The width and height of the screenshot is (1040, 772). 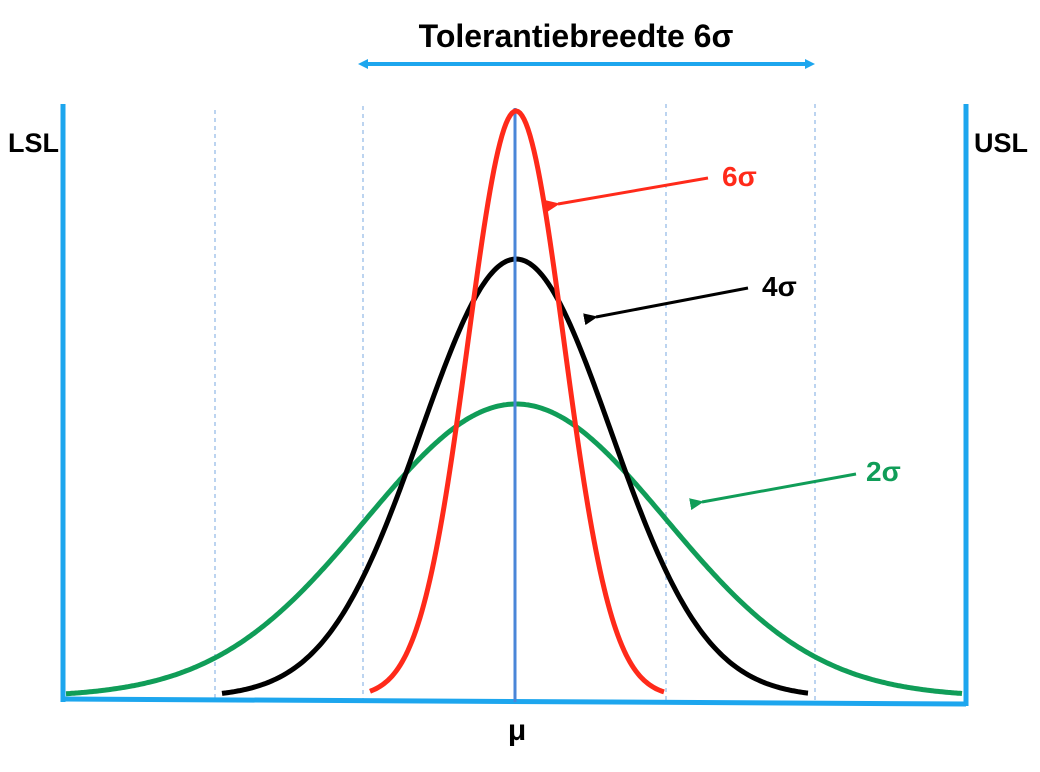 I want to click on curve-4-label: 4σ, so click(x=779, y=286).